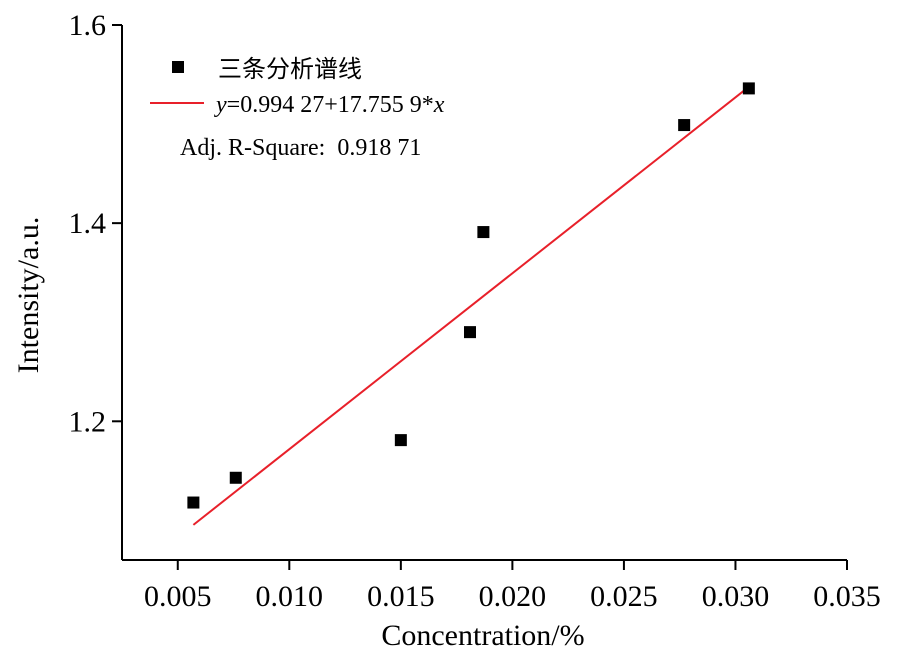 The image size is (900, 657). What do you see at coordinates (401, 596) in the screenshot?
I see `x-tick-label: 0.015` at bounding box center [401, 596].